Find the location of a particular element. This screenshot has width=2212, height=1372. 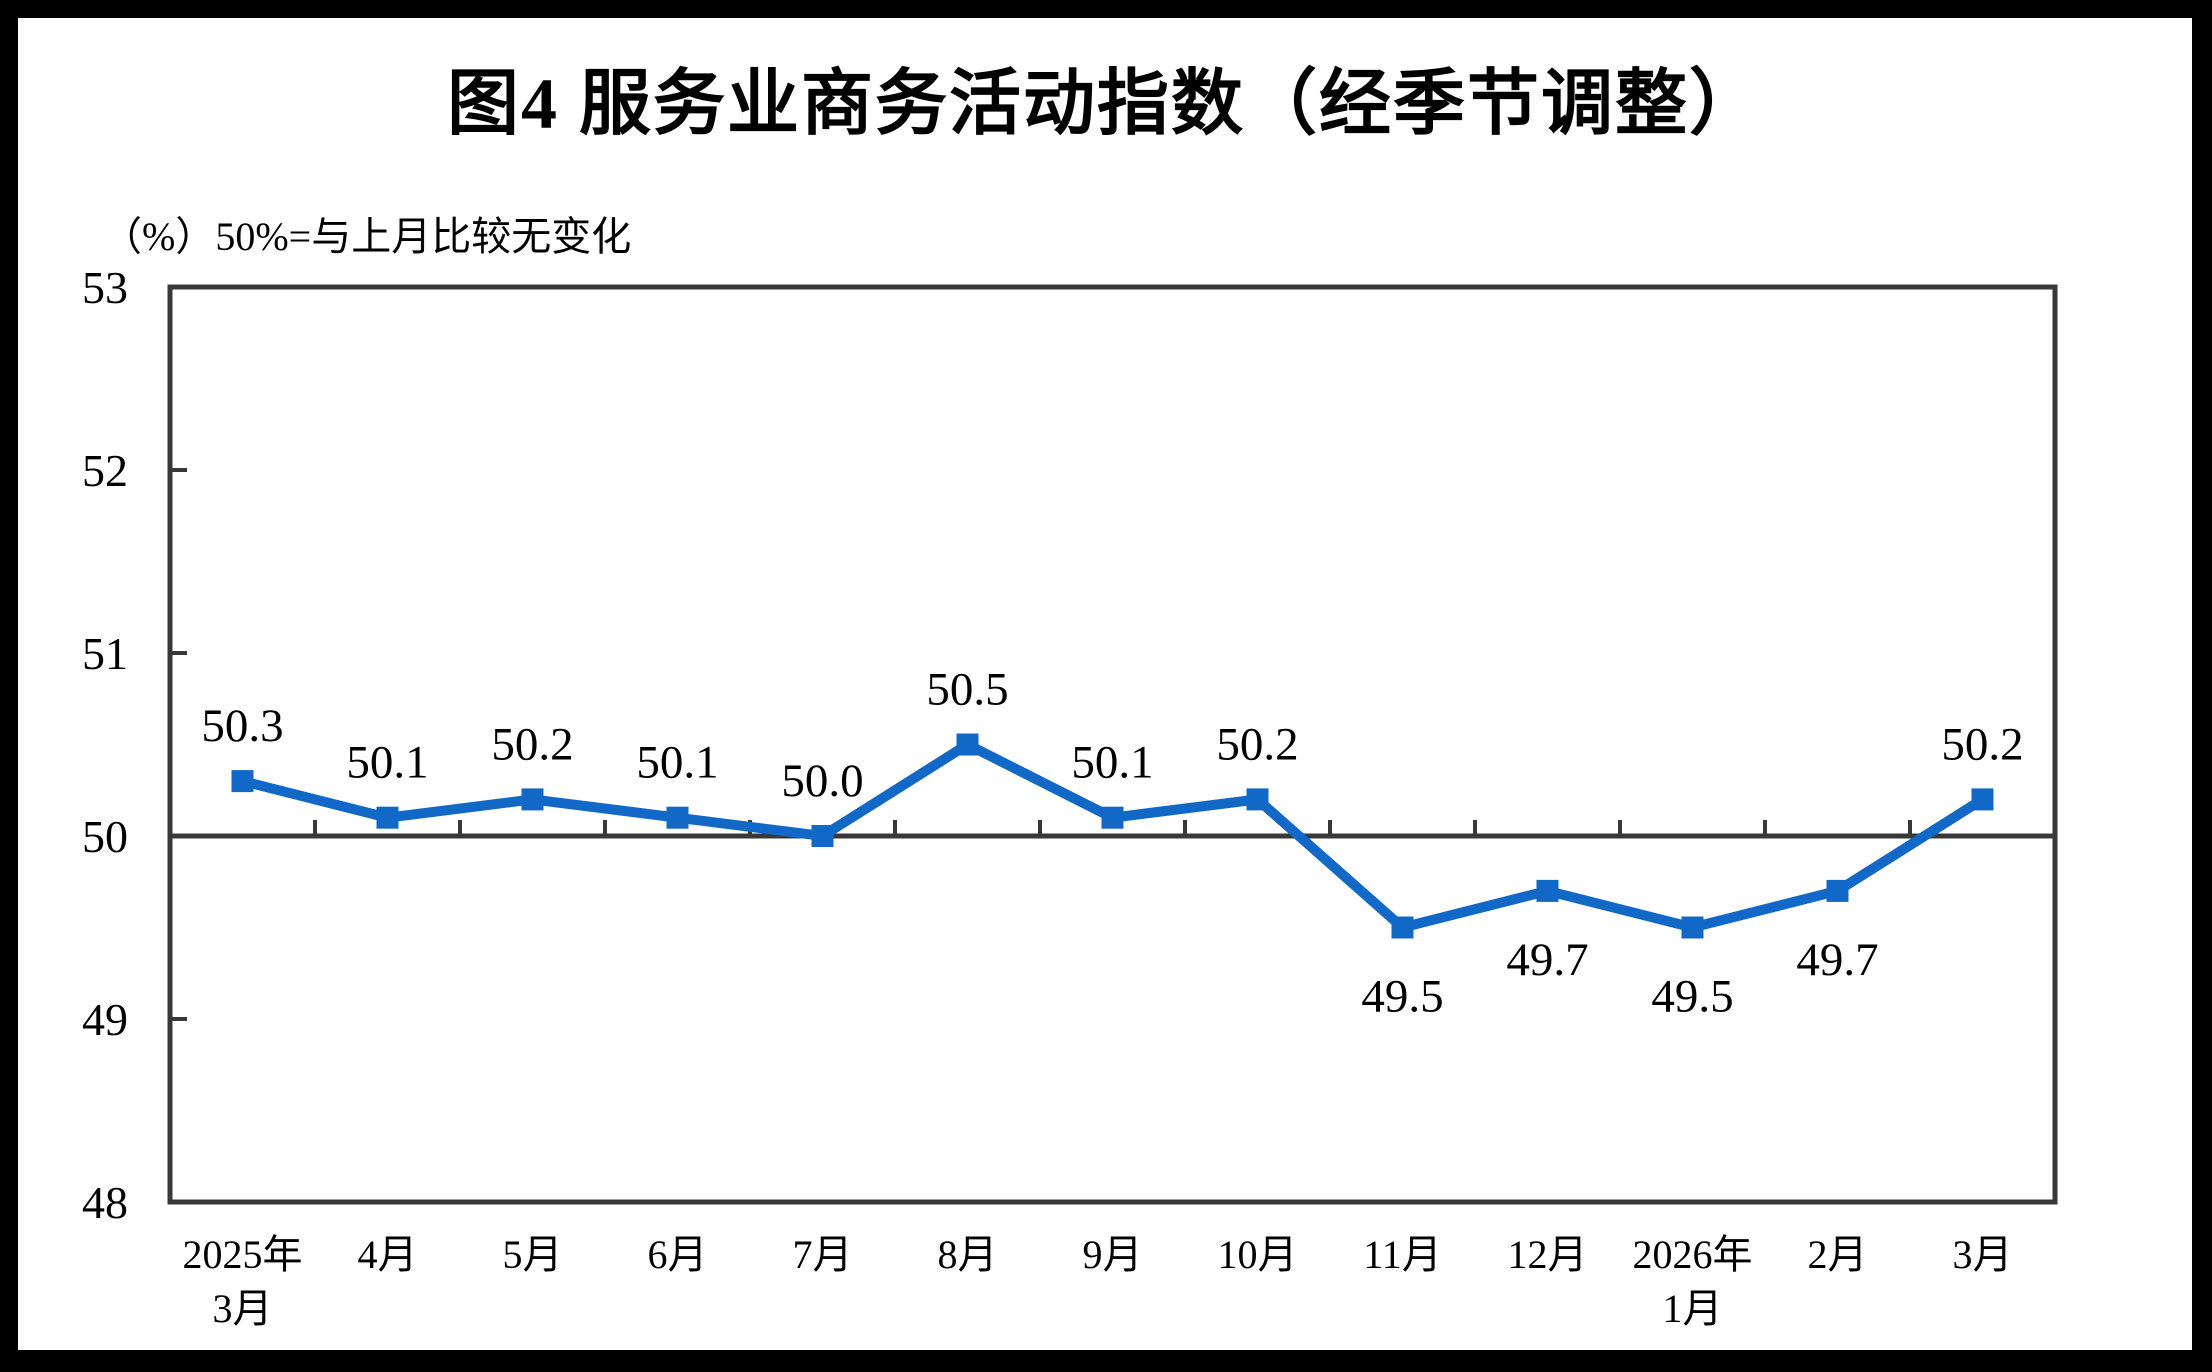

chart-unit-note: （%）50%=与上月比较无变化 is located at coordinates (367, 236).